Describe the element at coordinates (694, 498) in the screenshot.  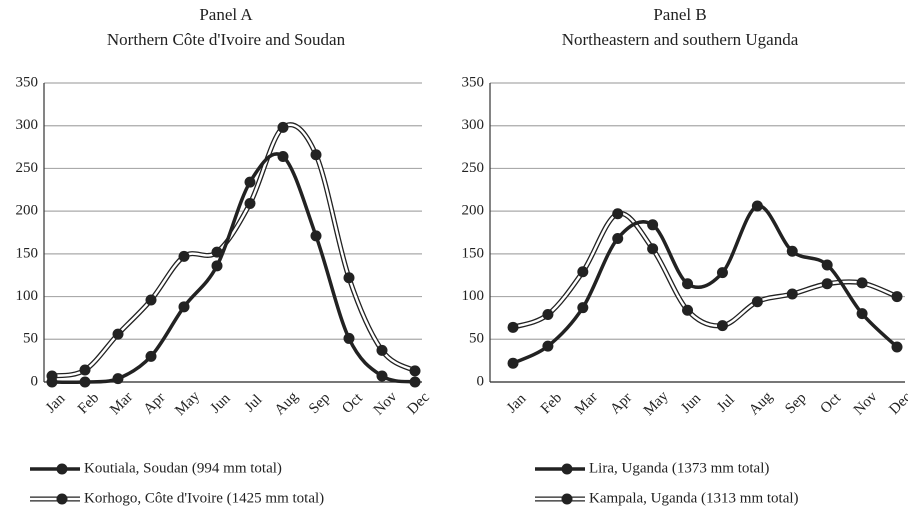
I see `legend-label: Kampala, Uganda (1313 mm total)` at that location.